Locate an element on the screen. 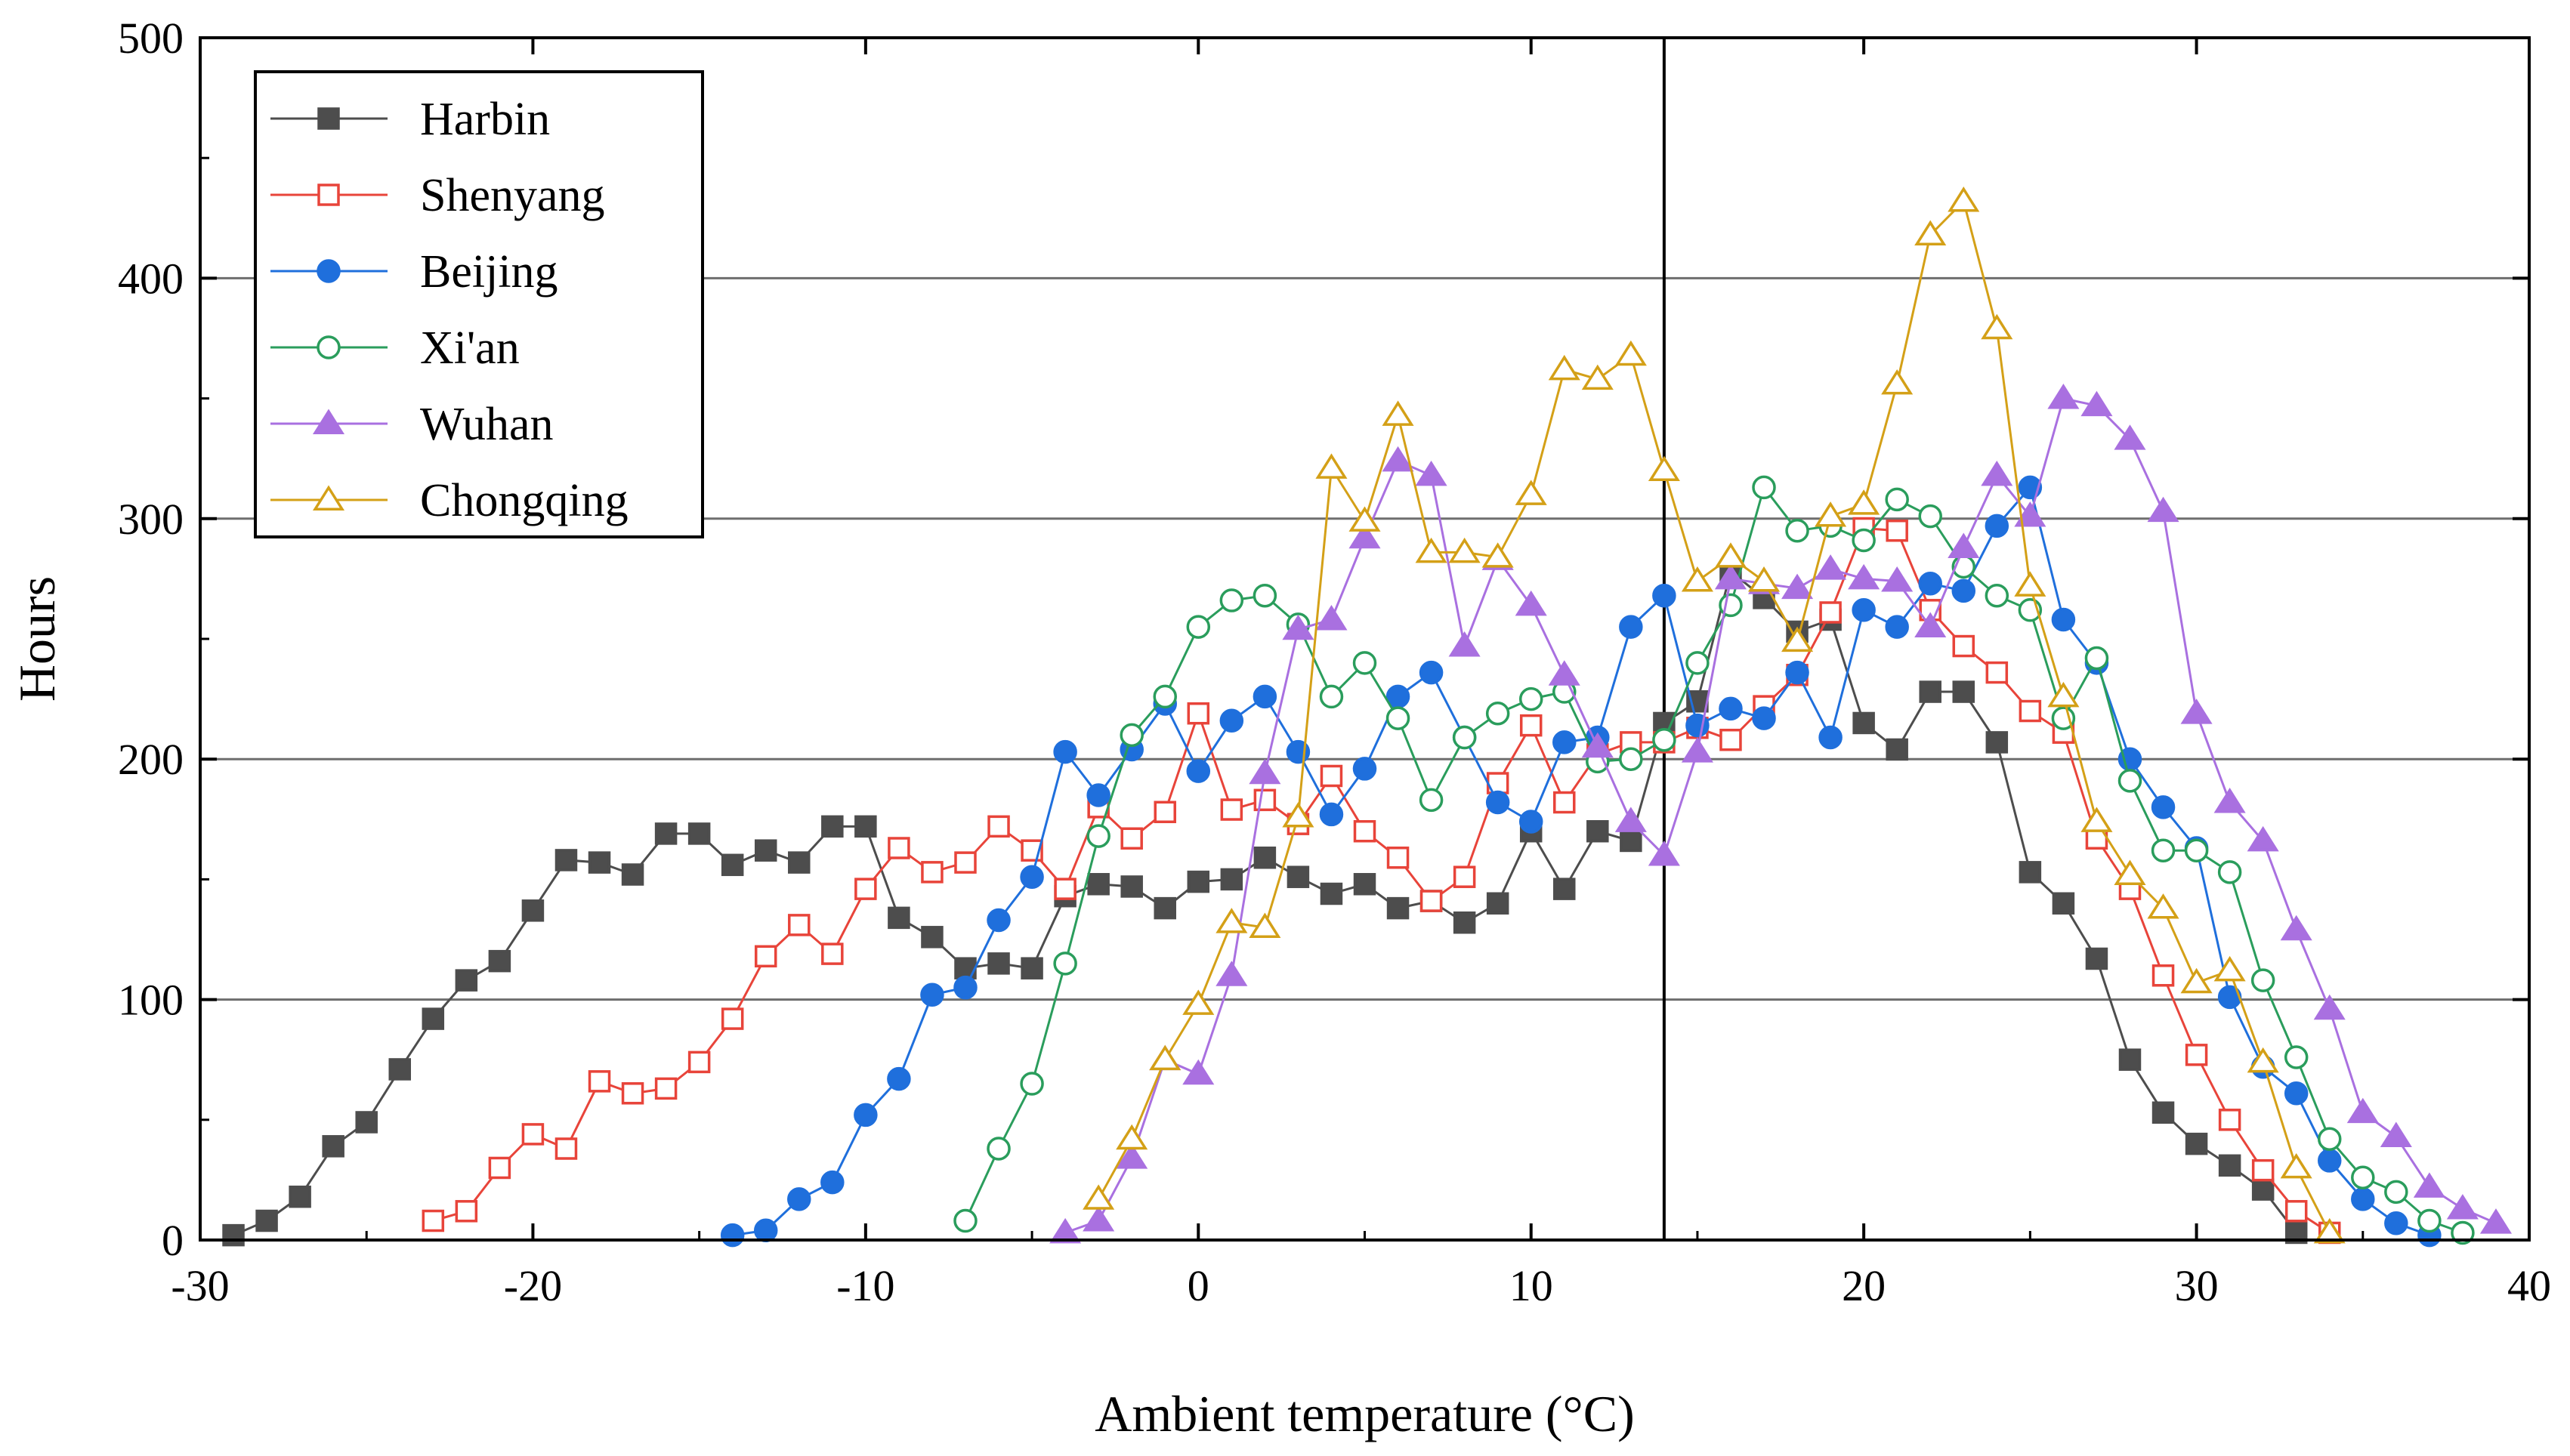 Image resolution: width=2570 pixels, height=1456 pixels. legend-item: Xi'an is located at coordinates (395, 348).